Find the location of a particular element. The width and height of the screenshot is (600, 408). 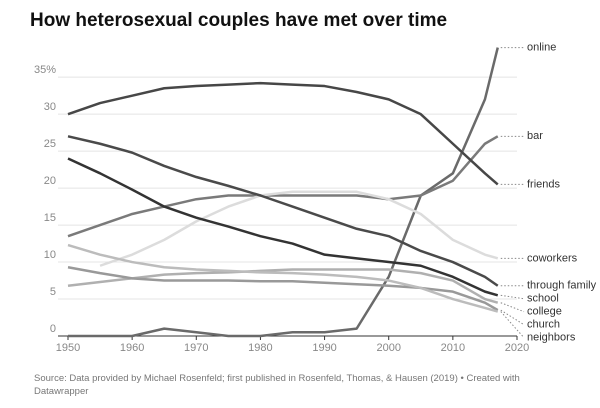

y-tick-label: 15 is located at coordinates (50, 218).